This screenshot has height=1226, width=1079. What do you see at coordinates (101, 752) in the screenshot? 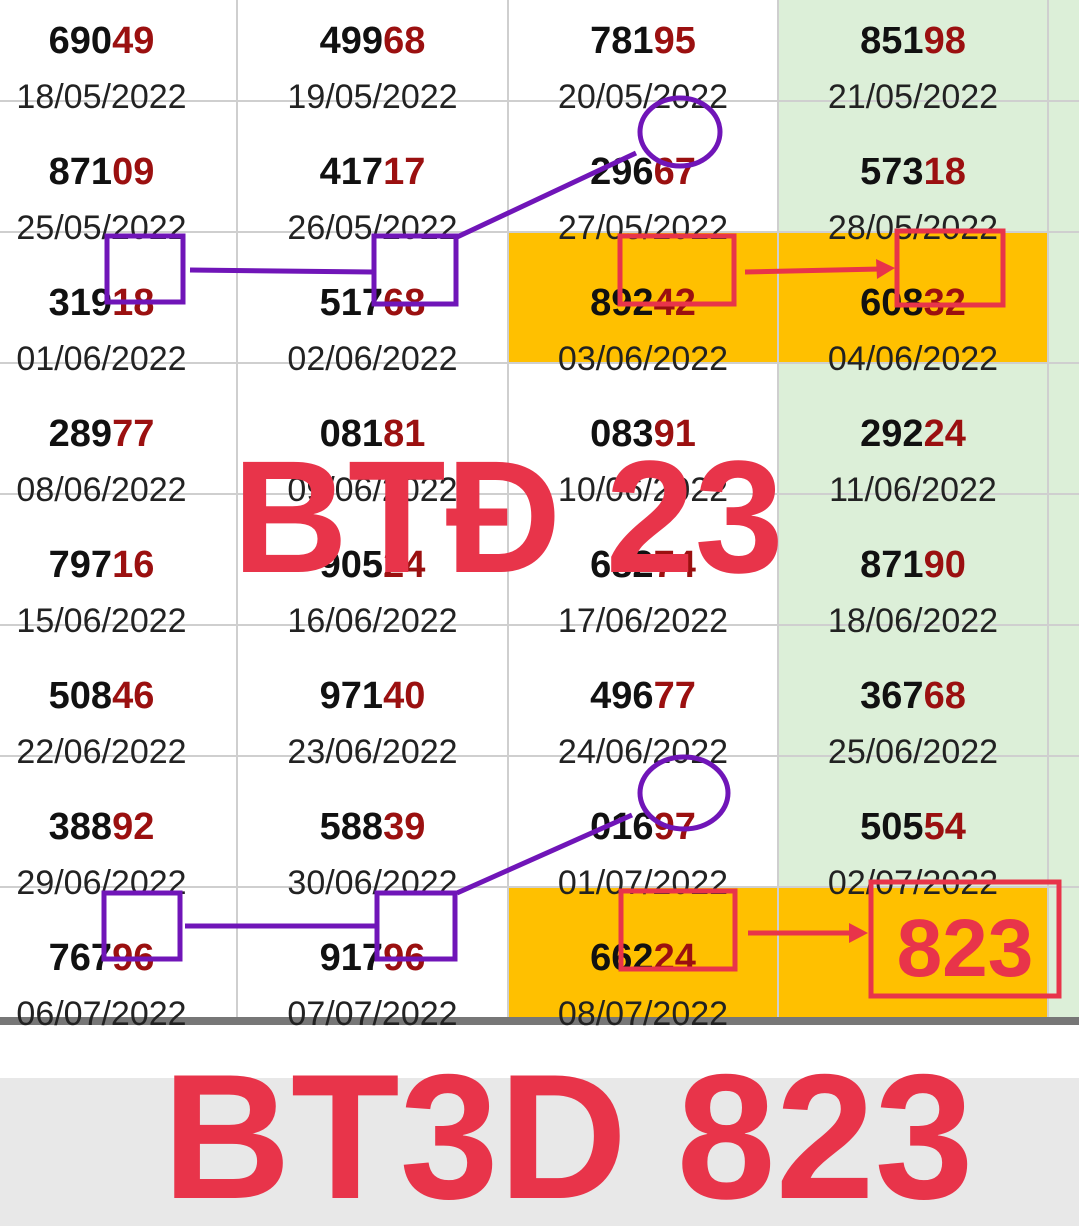
I see `draw-date: 22/06/2022` at bounding box center [101, 752].